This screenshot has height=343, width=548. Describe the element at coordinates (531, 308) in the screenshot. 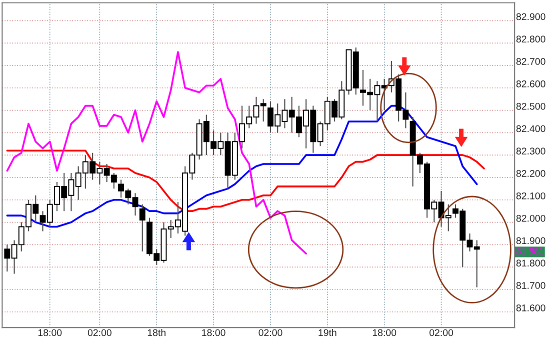

I see `y-tick-label: 81.600` at that location.